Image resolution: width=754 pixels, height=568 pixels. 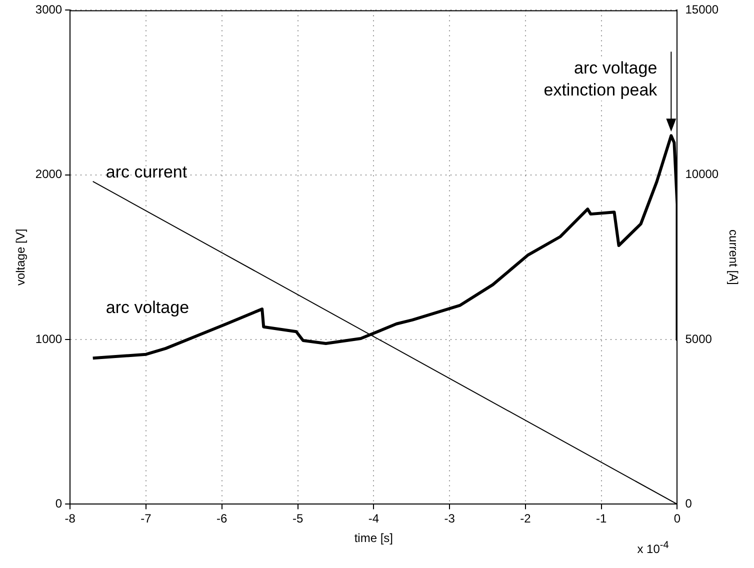 What do you see at coordinates (48, 9) in the screenshot?
I see `y-tick-label: 3000` at bounding box center [48, 9].